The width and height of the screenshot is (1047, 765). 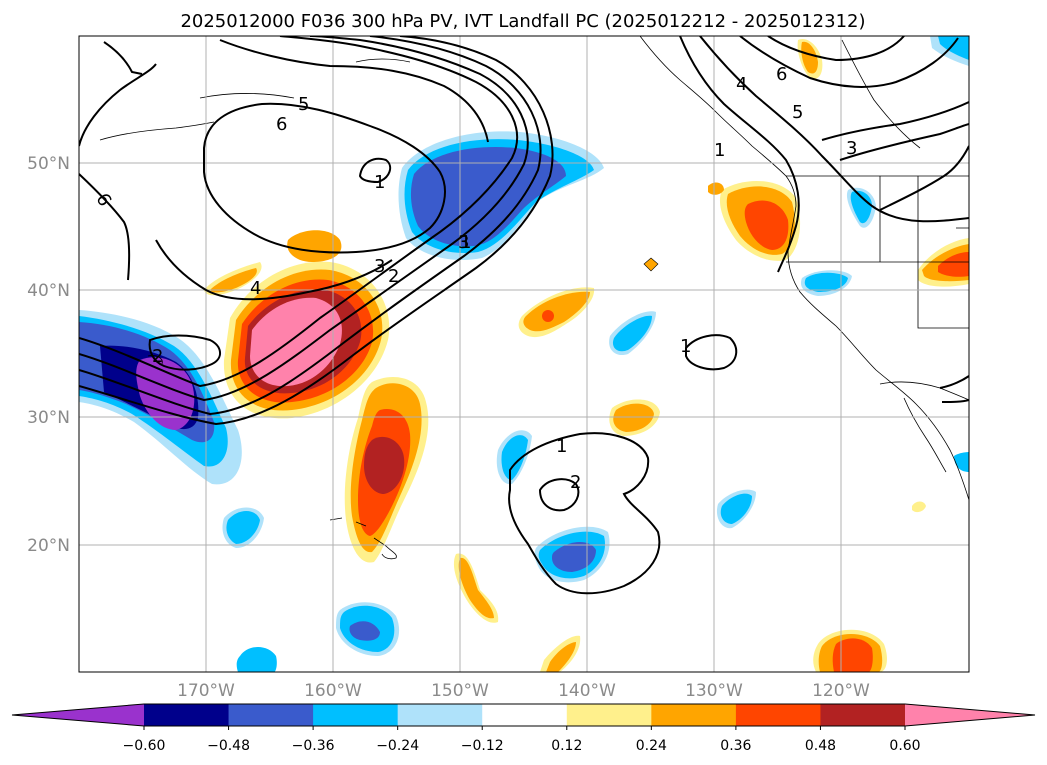 I want to click on lon-label: 120°W, so click(x=841, y=691).